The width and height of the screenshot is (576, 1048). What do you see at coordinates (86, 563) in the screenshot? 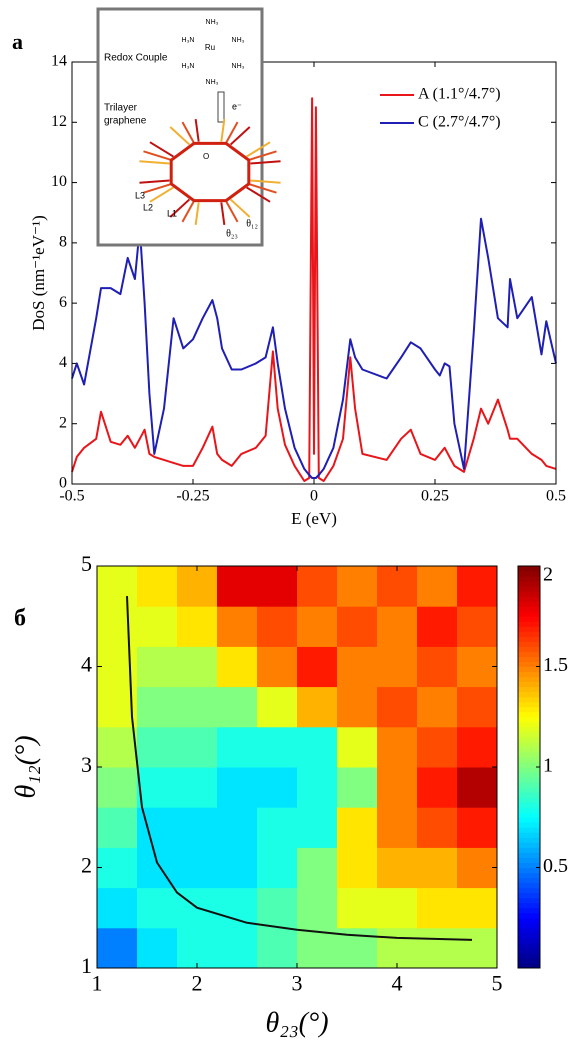
I see `y-tick-label: 5` at bounding box center [86, 563].